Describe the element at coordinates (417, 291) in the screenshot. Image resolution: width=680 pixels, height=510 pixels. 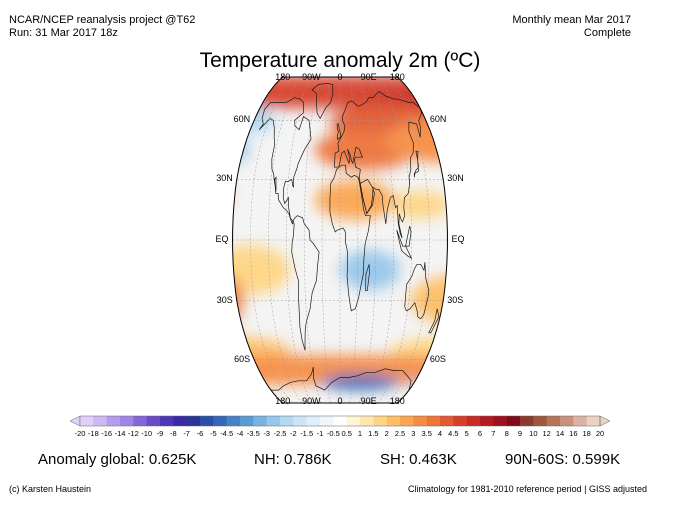
I see `coast-australia` at that location.